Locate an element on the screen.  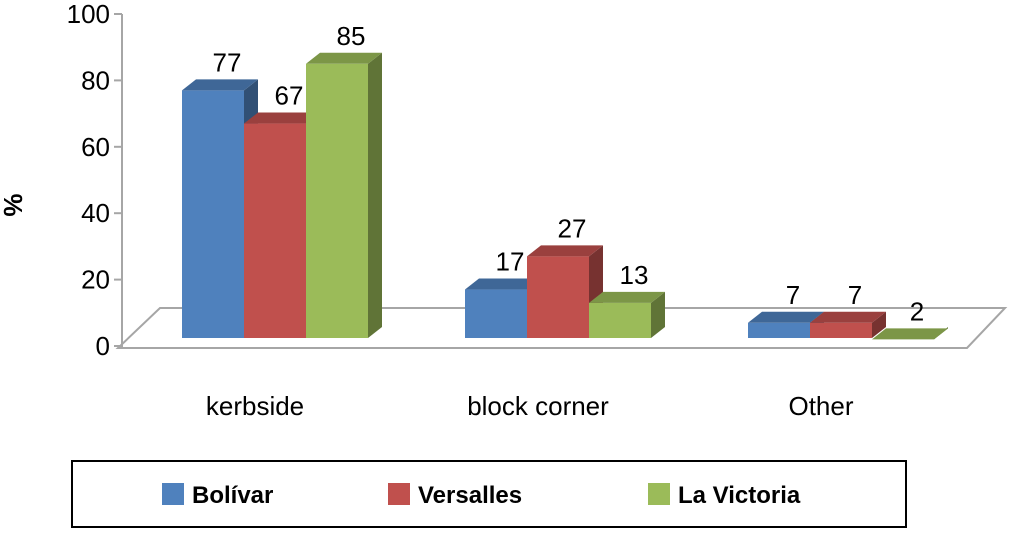
legend: Bolívar Versalles La Victoria is located at coordinates (489, 494).